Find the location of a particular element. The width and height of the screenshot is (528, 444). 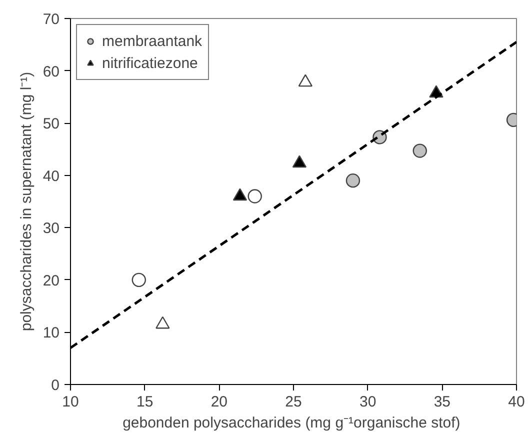

x-tick-label: 30 is located at coordinates (367, 402).